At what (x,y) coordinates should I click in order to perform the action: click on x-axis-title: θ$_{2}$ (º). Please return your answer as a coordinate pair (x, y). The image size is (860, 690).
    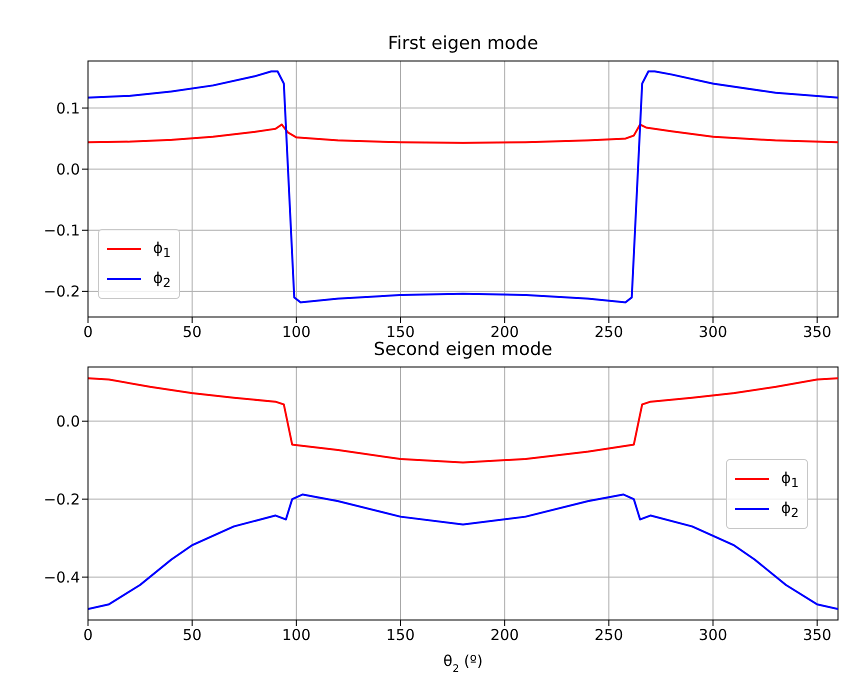
    Looking at the image, I should click on (463, 663).